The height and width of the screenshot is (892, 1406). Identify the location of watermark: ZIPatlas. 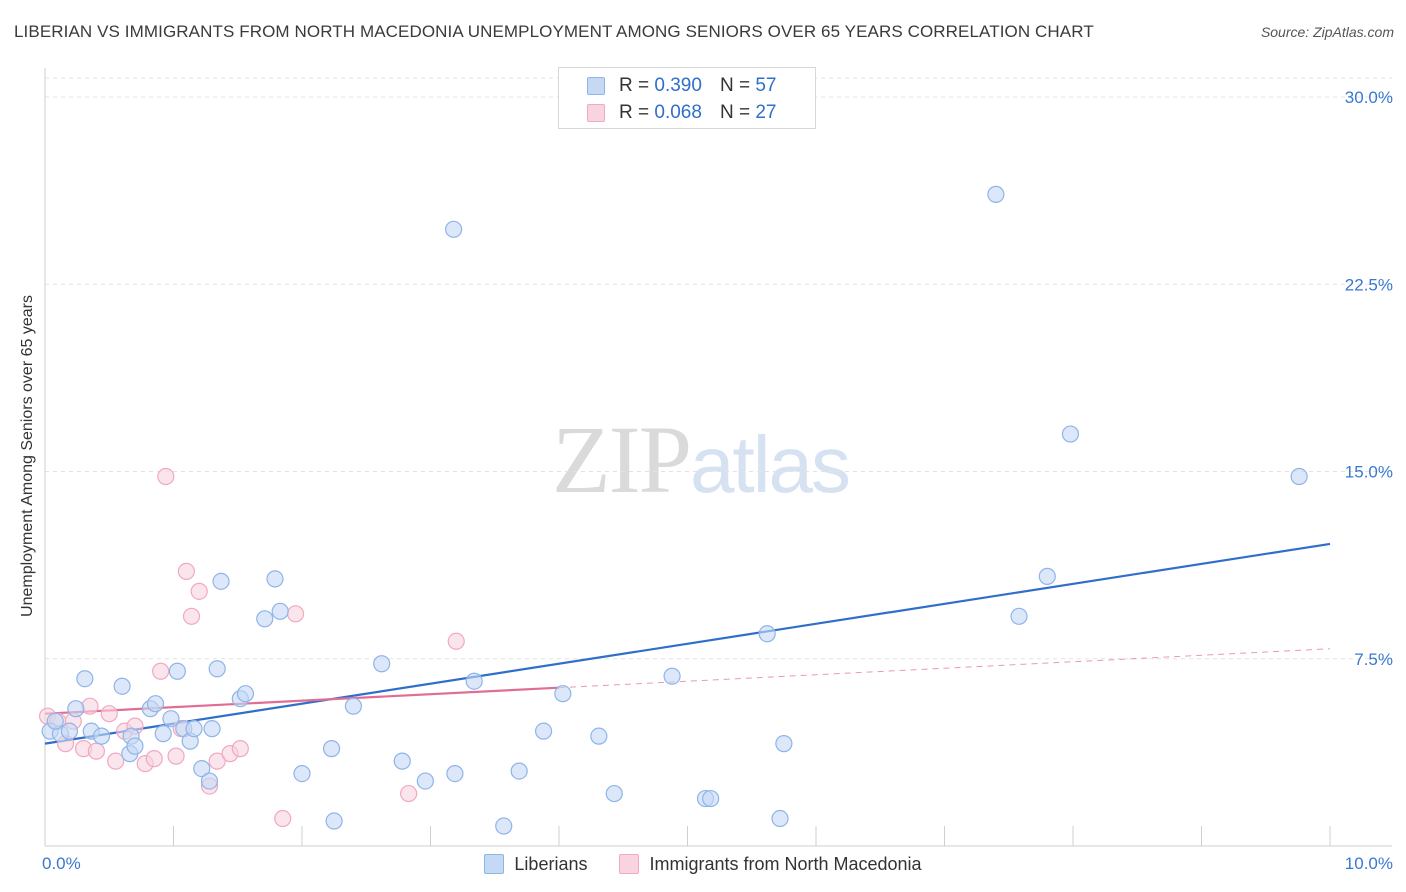
(701, 459).